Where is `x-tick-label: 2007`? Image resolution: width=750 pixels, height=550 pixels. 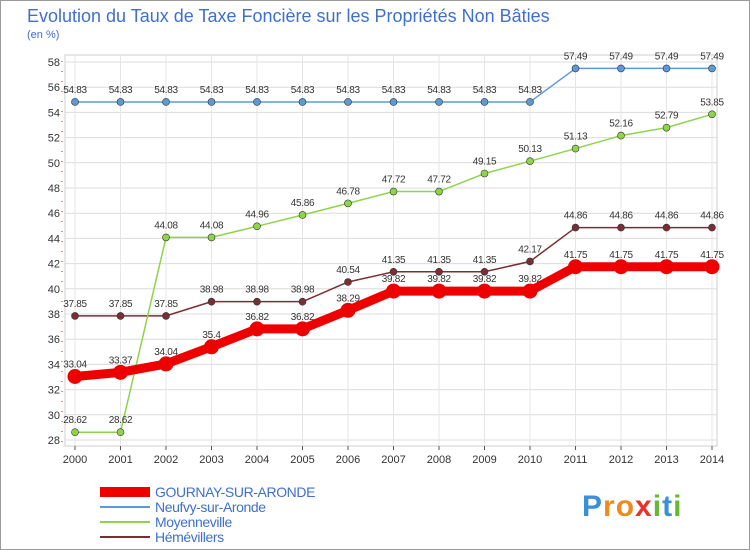 x-tick-label: 2007 is located at coordinates (393, 460).